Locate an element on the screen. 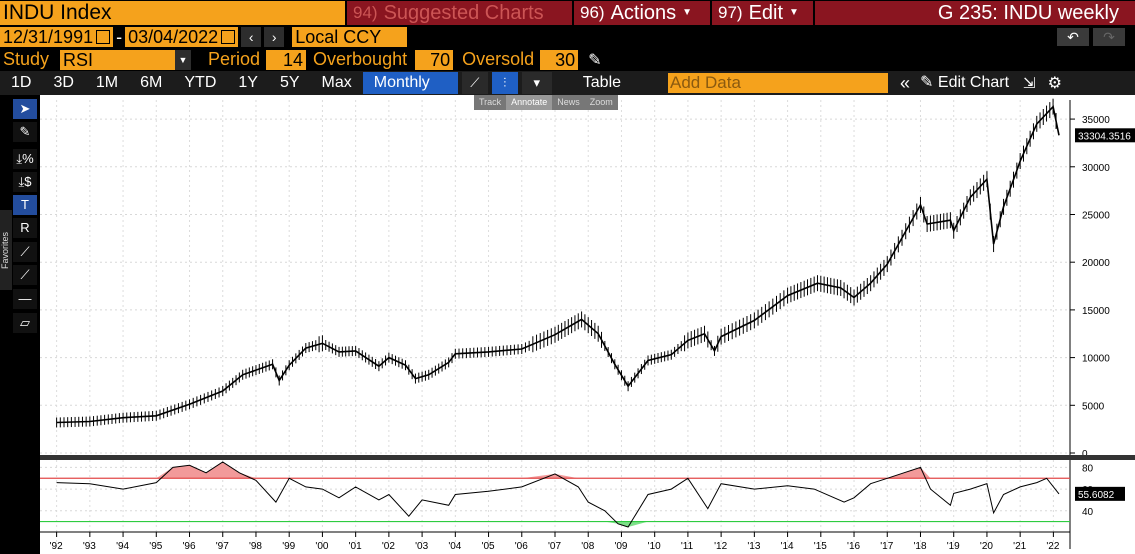 The width and height of the screenshot is (1135, 554). x-tick-label: '02 is located at coordinates (388, 546).